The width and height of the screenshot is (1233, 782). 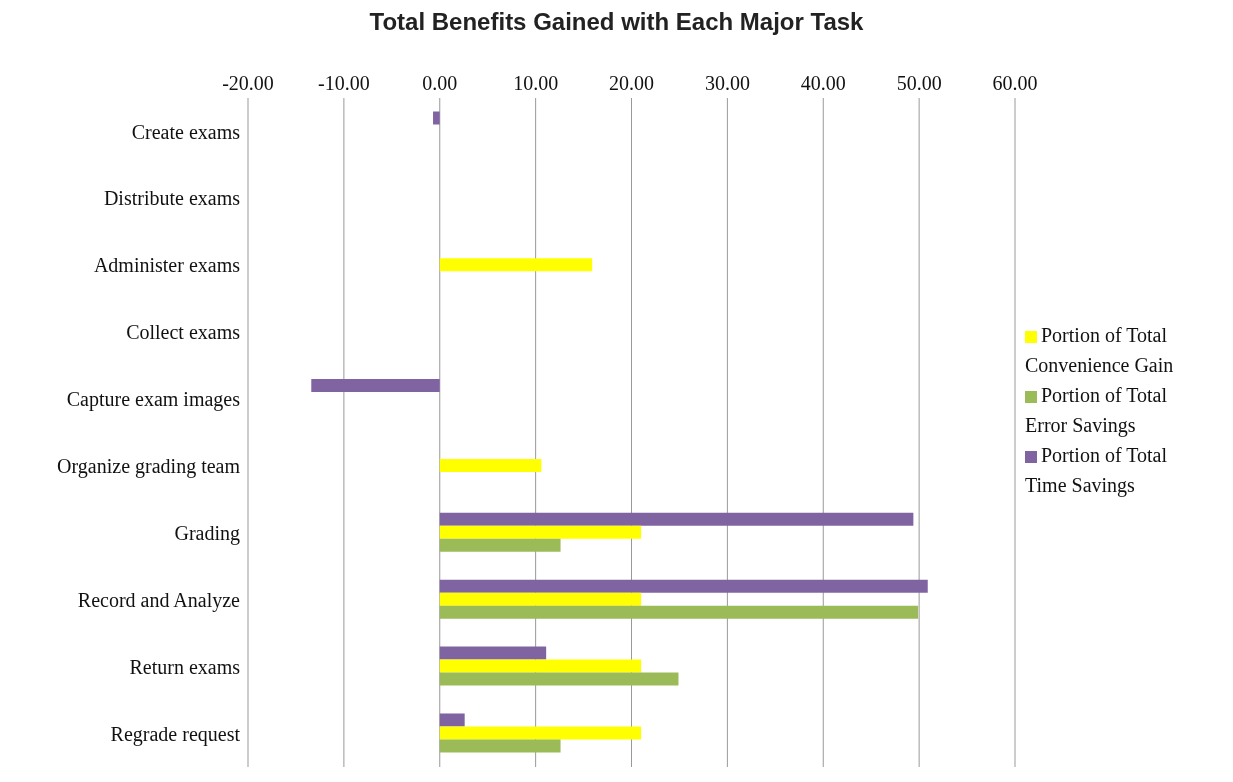 I want to click on y-tick-label: Capture exam images, so click(x=153, y=400).